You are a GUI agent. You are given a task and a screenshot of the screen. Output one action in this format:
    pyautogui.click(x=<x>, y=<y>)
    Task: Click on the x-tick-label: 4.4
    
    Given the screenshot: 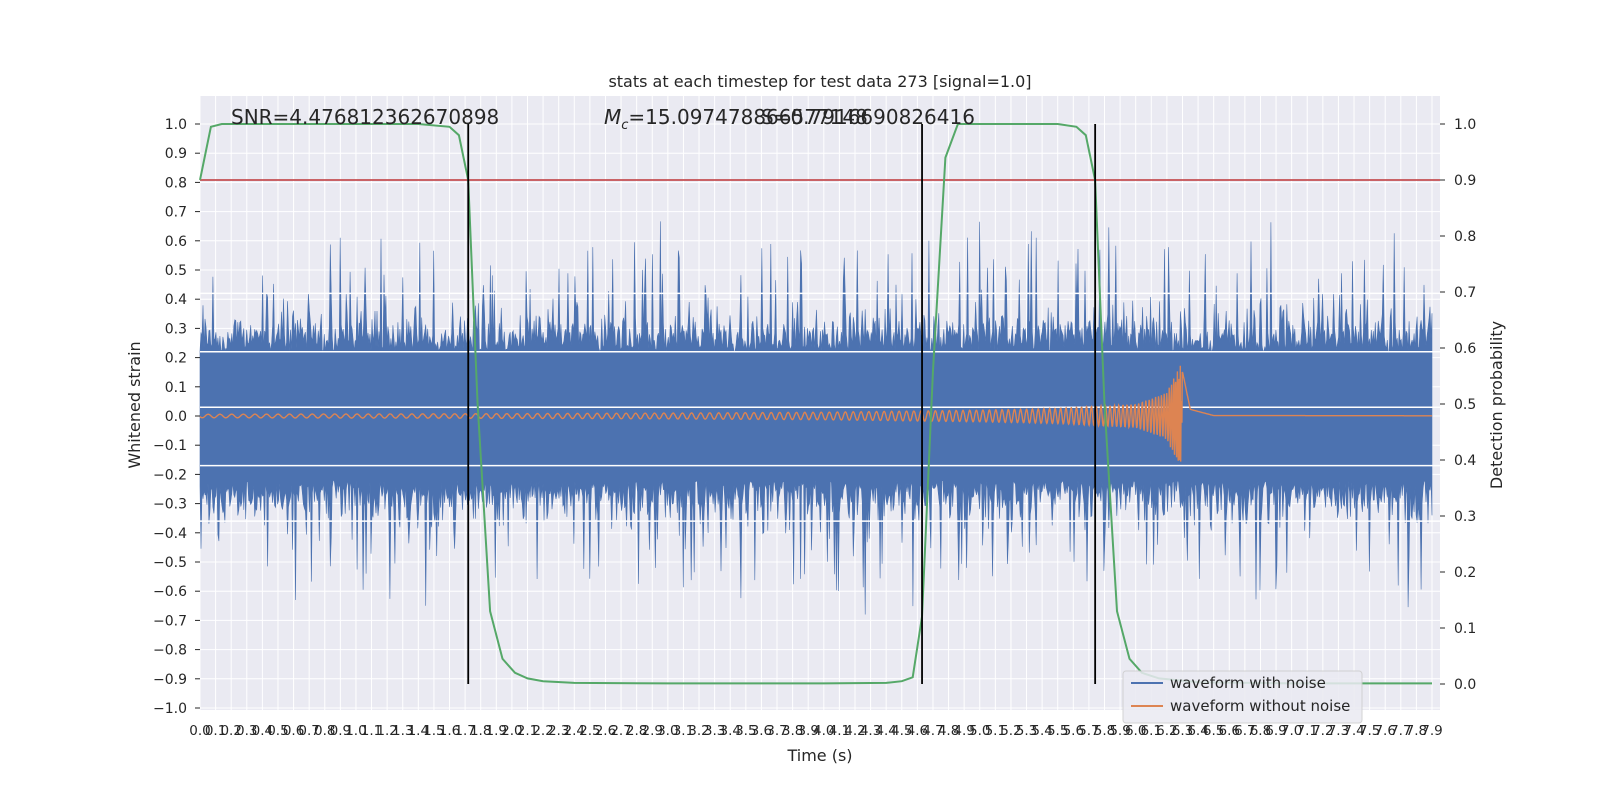 What is the action you would take?
    pyautogui.click(x=885, y=731)
    